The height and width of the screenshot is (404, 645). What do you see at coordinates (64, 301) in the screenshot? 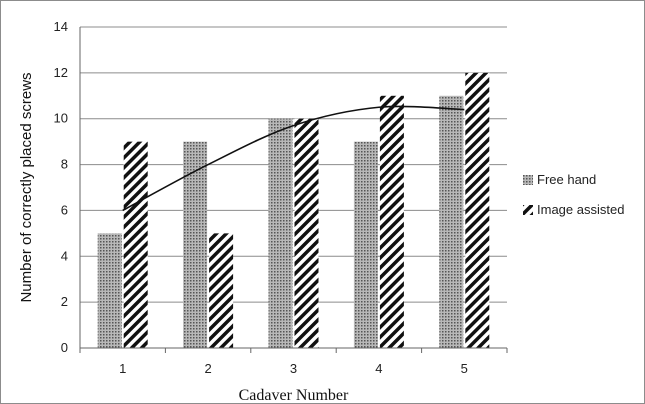
I see `y-tick-label: 2` at bounding box center [64, 301].